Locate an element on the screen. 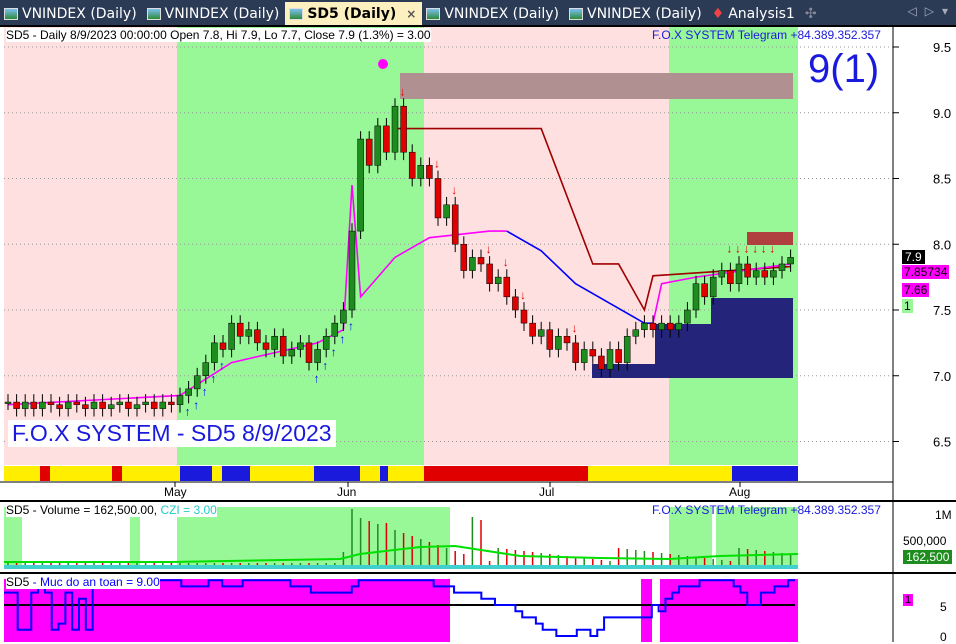 The image size is (956, 644). resistance-zone is located at coordinates (596, 86).